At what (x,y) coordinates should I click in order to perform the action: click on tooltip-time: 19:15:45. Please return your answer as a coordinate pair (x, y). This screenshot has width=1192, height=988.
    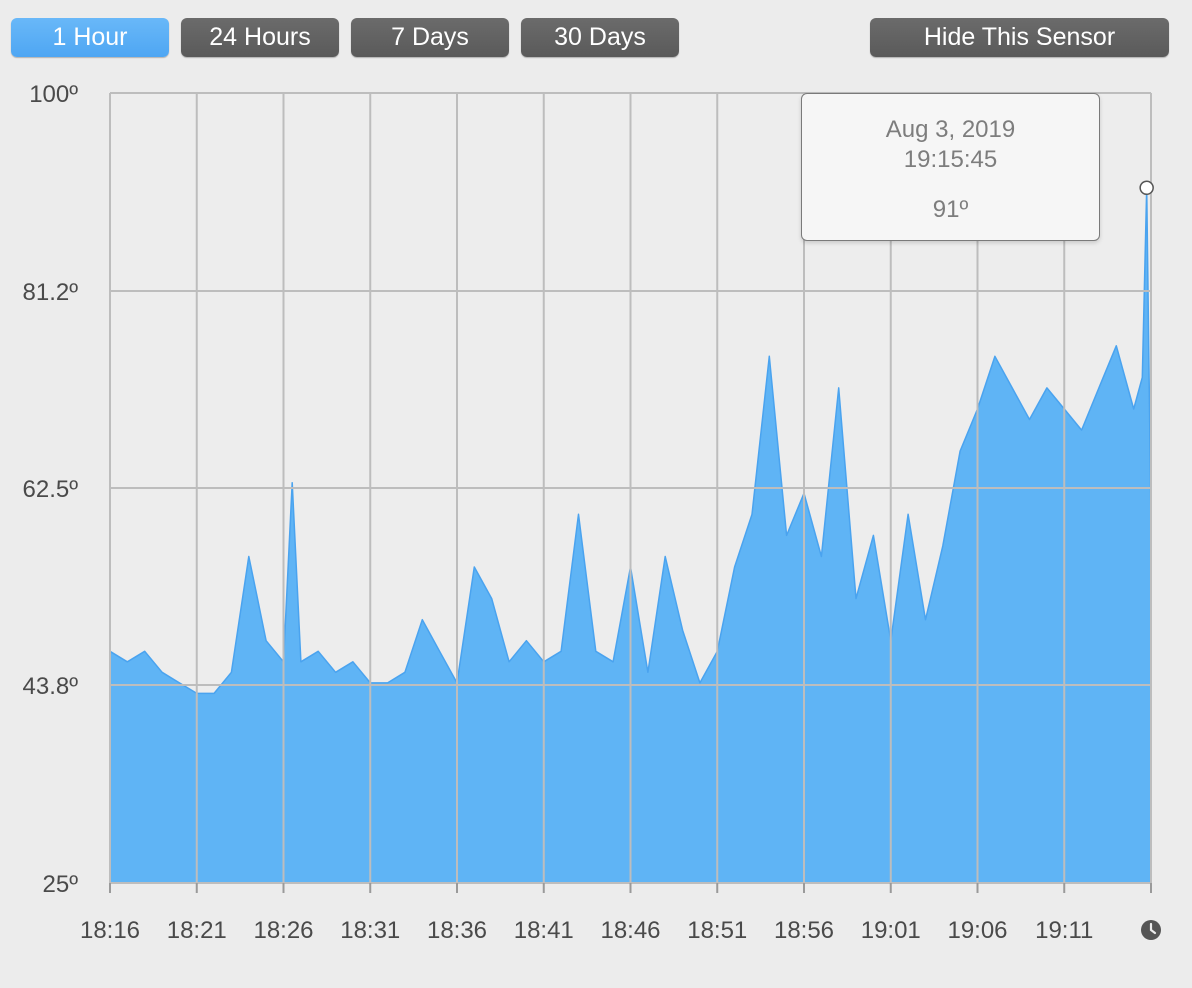
    Looking at the image, I should click on (950, 159).